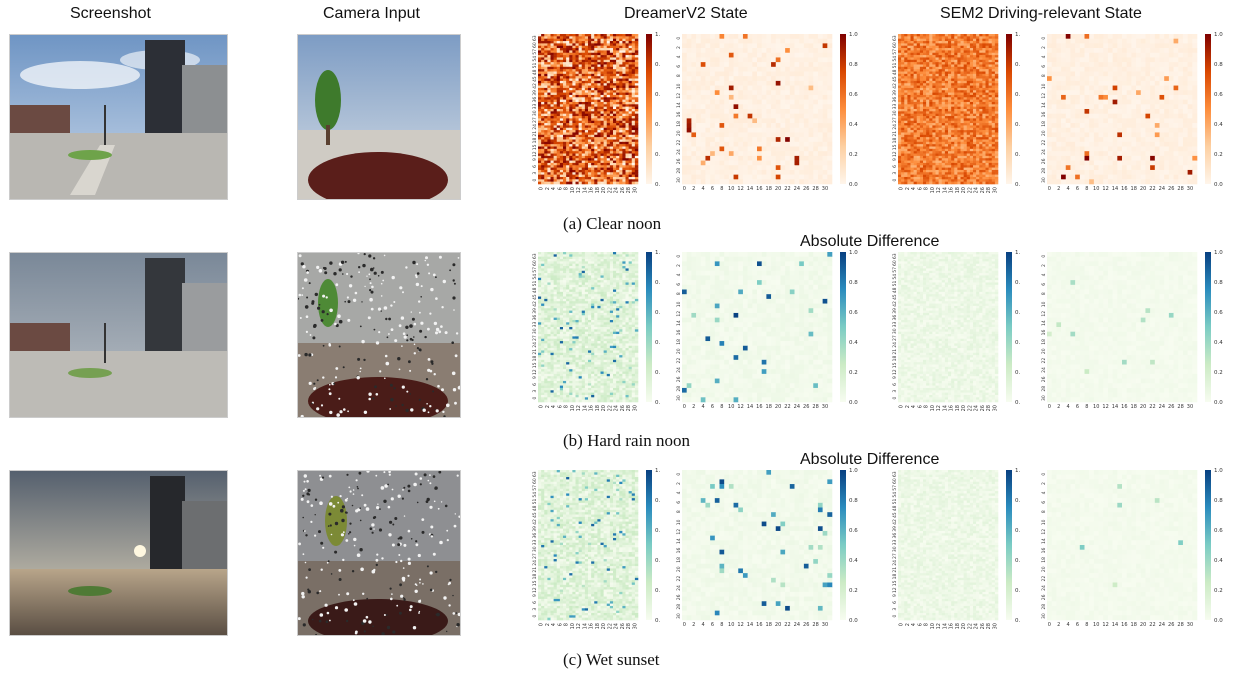 The image size is (1243, 675). What do you see at coordinates (686, 13) in the screenshot?
I see `header-dreamer-state: DreamerV2 State` at bounding box center [686, 13].